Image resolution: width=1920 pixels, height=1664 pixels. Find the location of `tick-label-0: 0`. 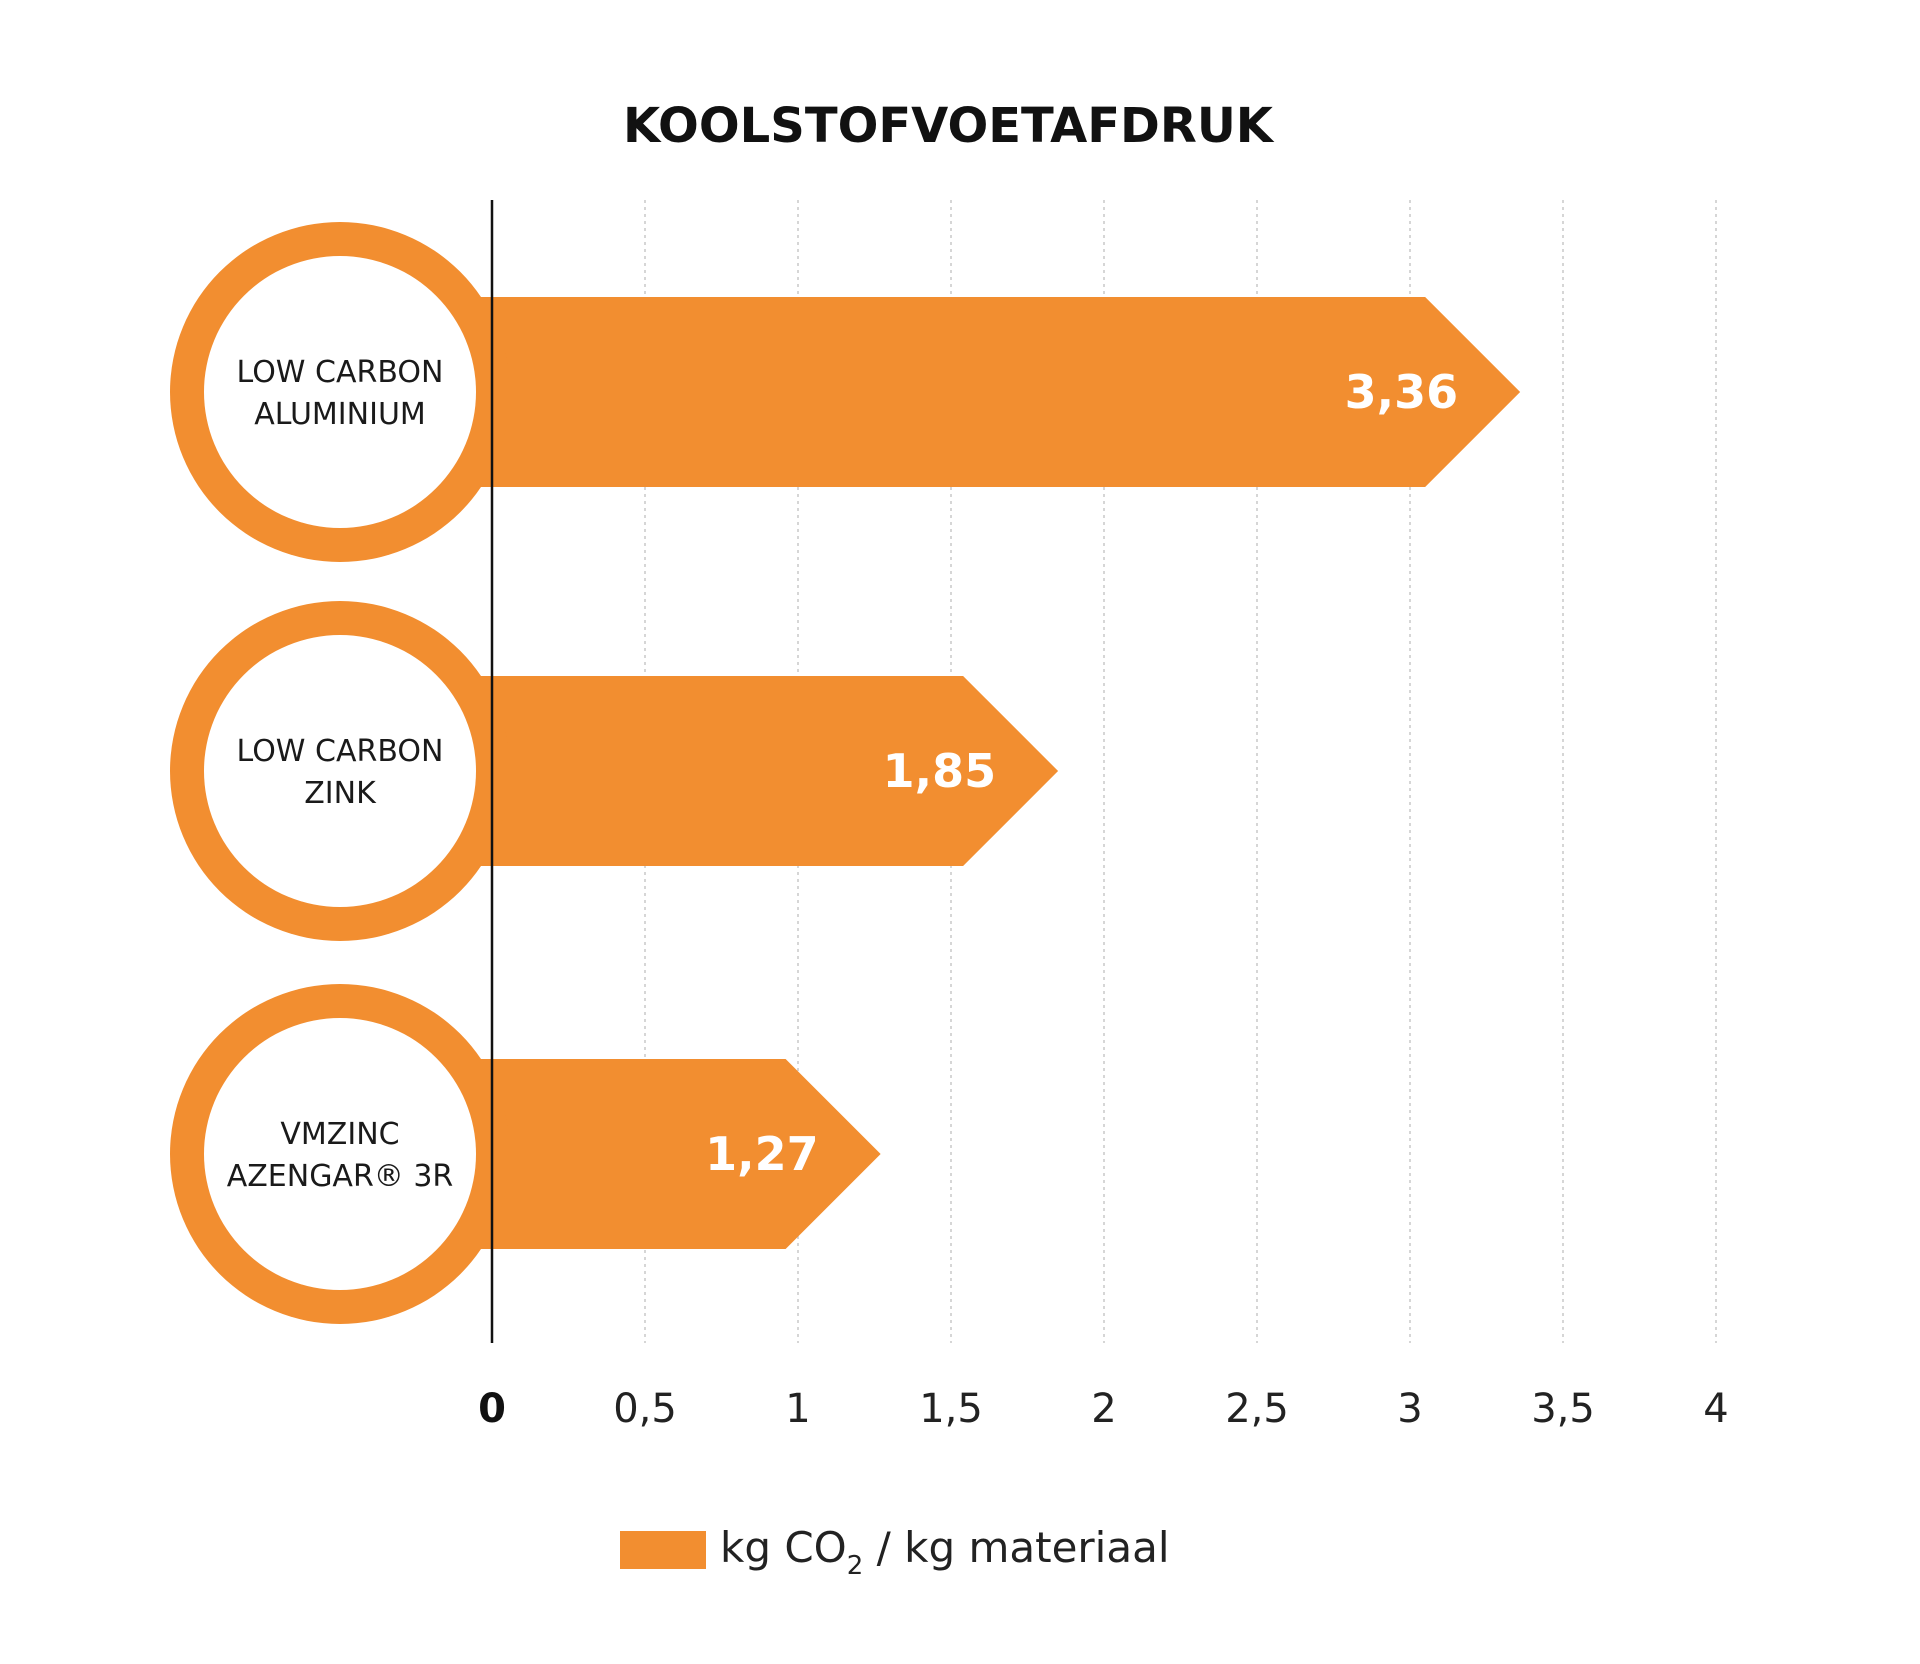

tick-label-0: 0 is located at coordinates (492, 1409).